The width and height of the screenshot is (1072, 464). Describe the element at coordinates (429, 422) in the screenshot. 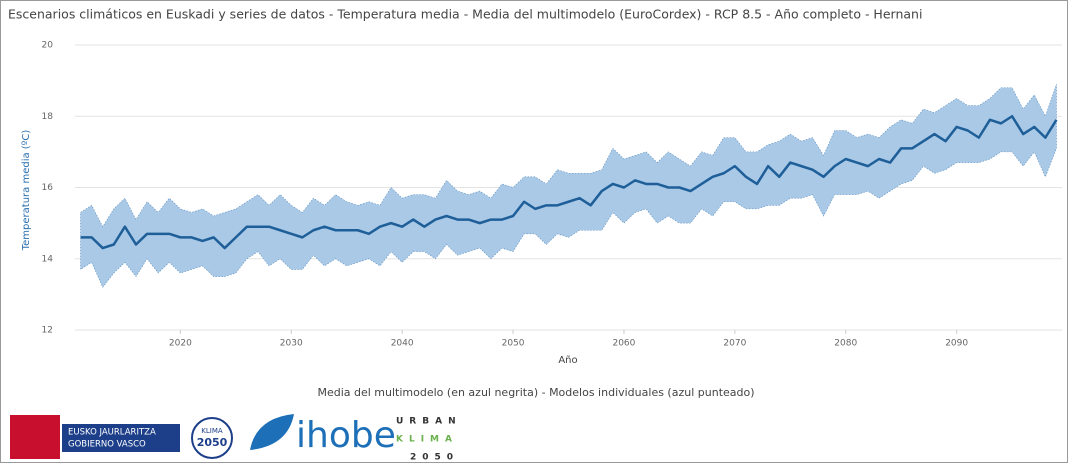

I see `logo-text: URBAN` at that location.